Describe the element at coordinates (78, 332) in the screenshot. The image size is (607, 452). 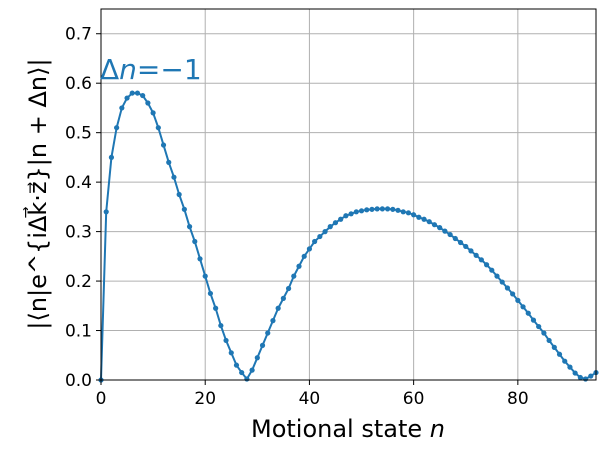
I see `y-tick-label: 0.1` at that location.